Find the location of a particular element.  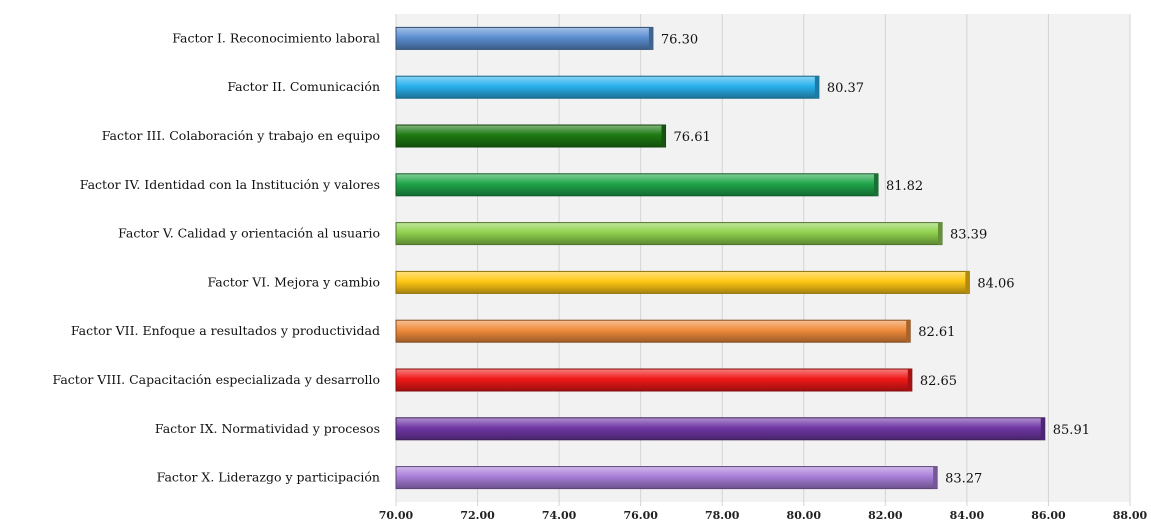

category-label: Factor II. Comunicación is located at coordinates (303, 86).